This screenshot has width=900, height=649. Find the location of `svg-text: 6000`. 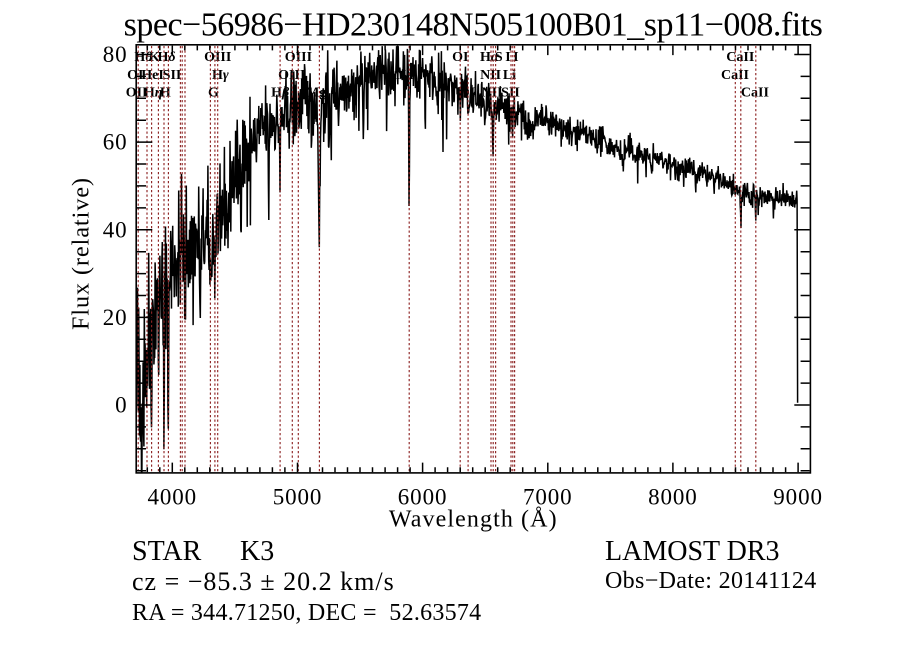

svg-text: 6000 is located at coordinates (423, 497).